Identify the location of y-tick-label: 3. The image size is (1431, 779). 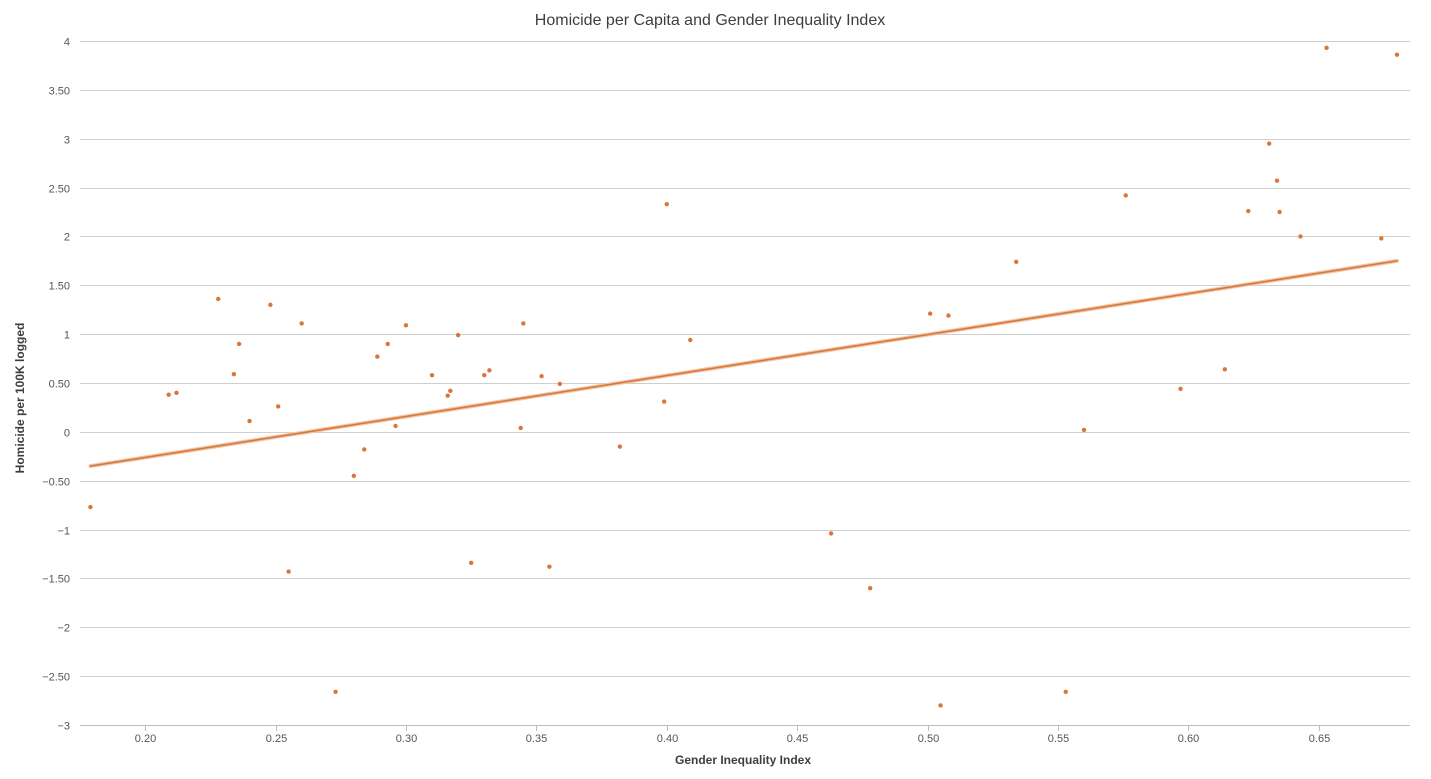
(67, 141).